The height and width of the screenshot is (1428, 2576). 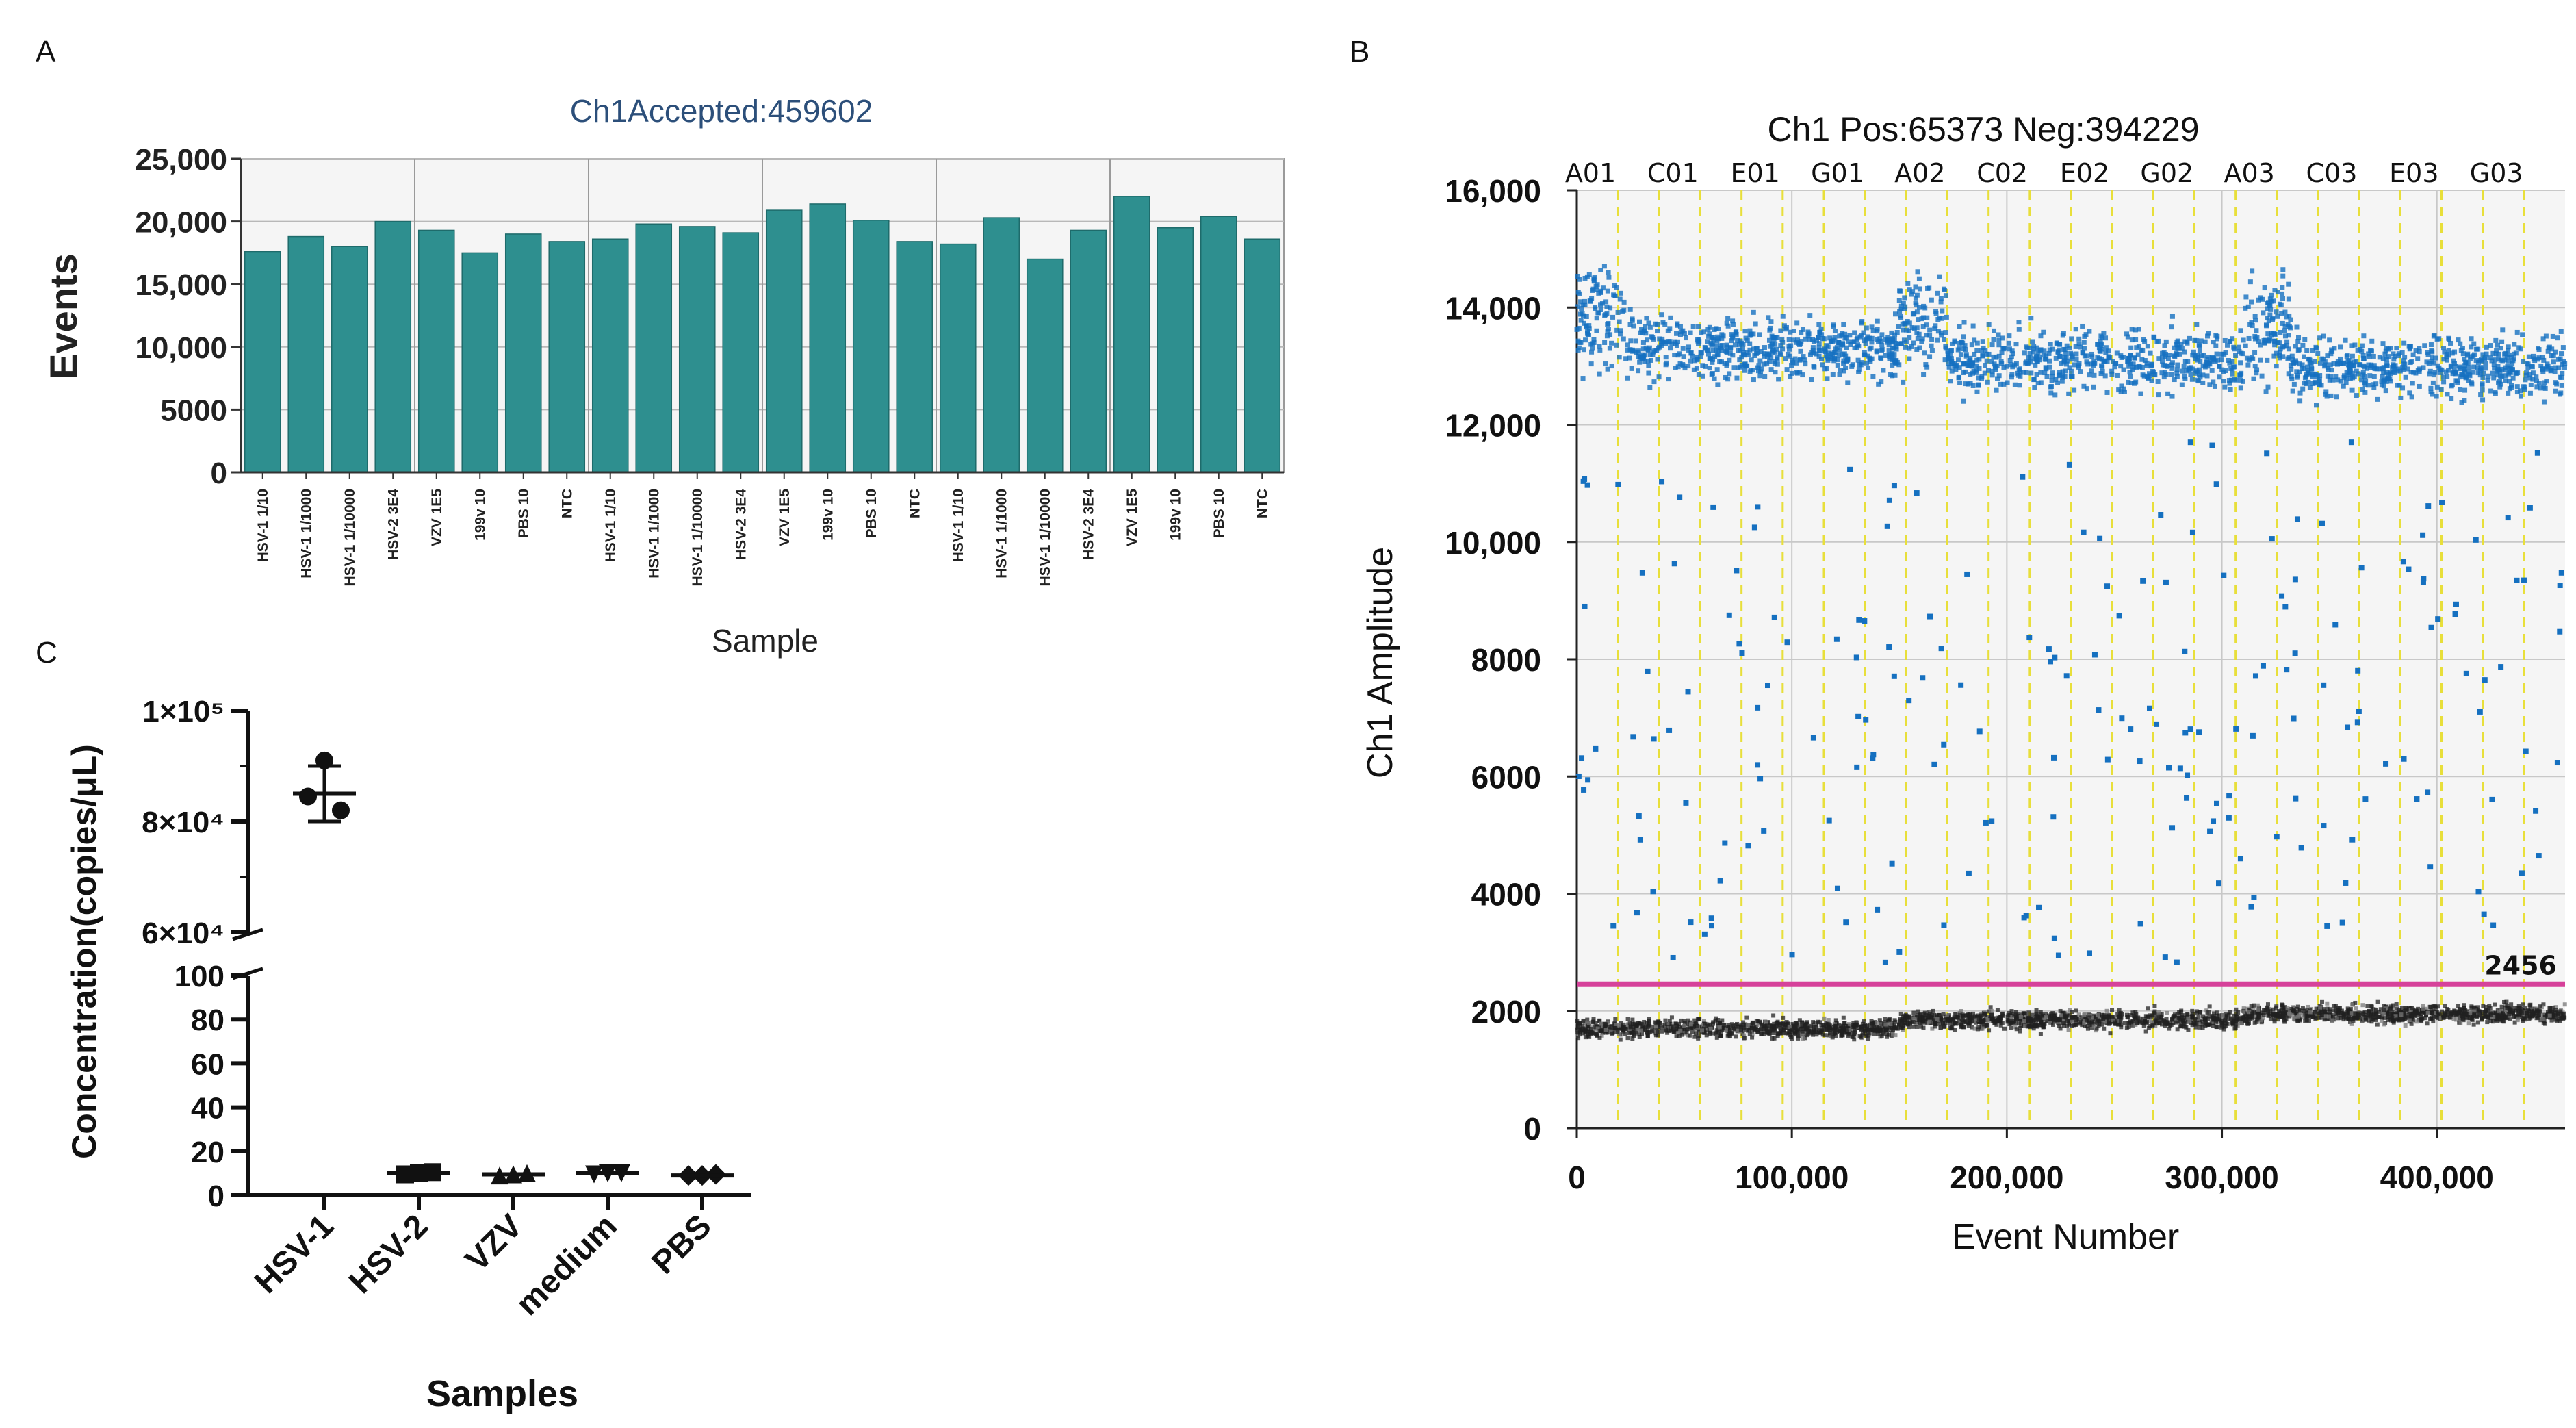 What do you see at coordinates (349, 359) in the screenshot?
I see `bar` at bounding box center [349, 359].